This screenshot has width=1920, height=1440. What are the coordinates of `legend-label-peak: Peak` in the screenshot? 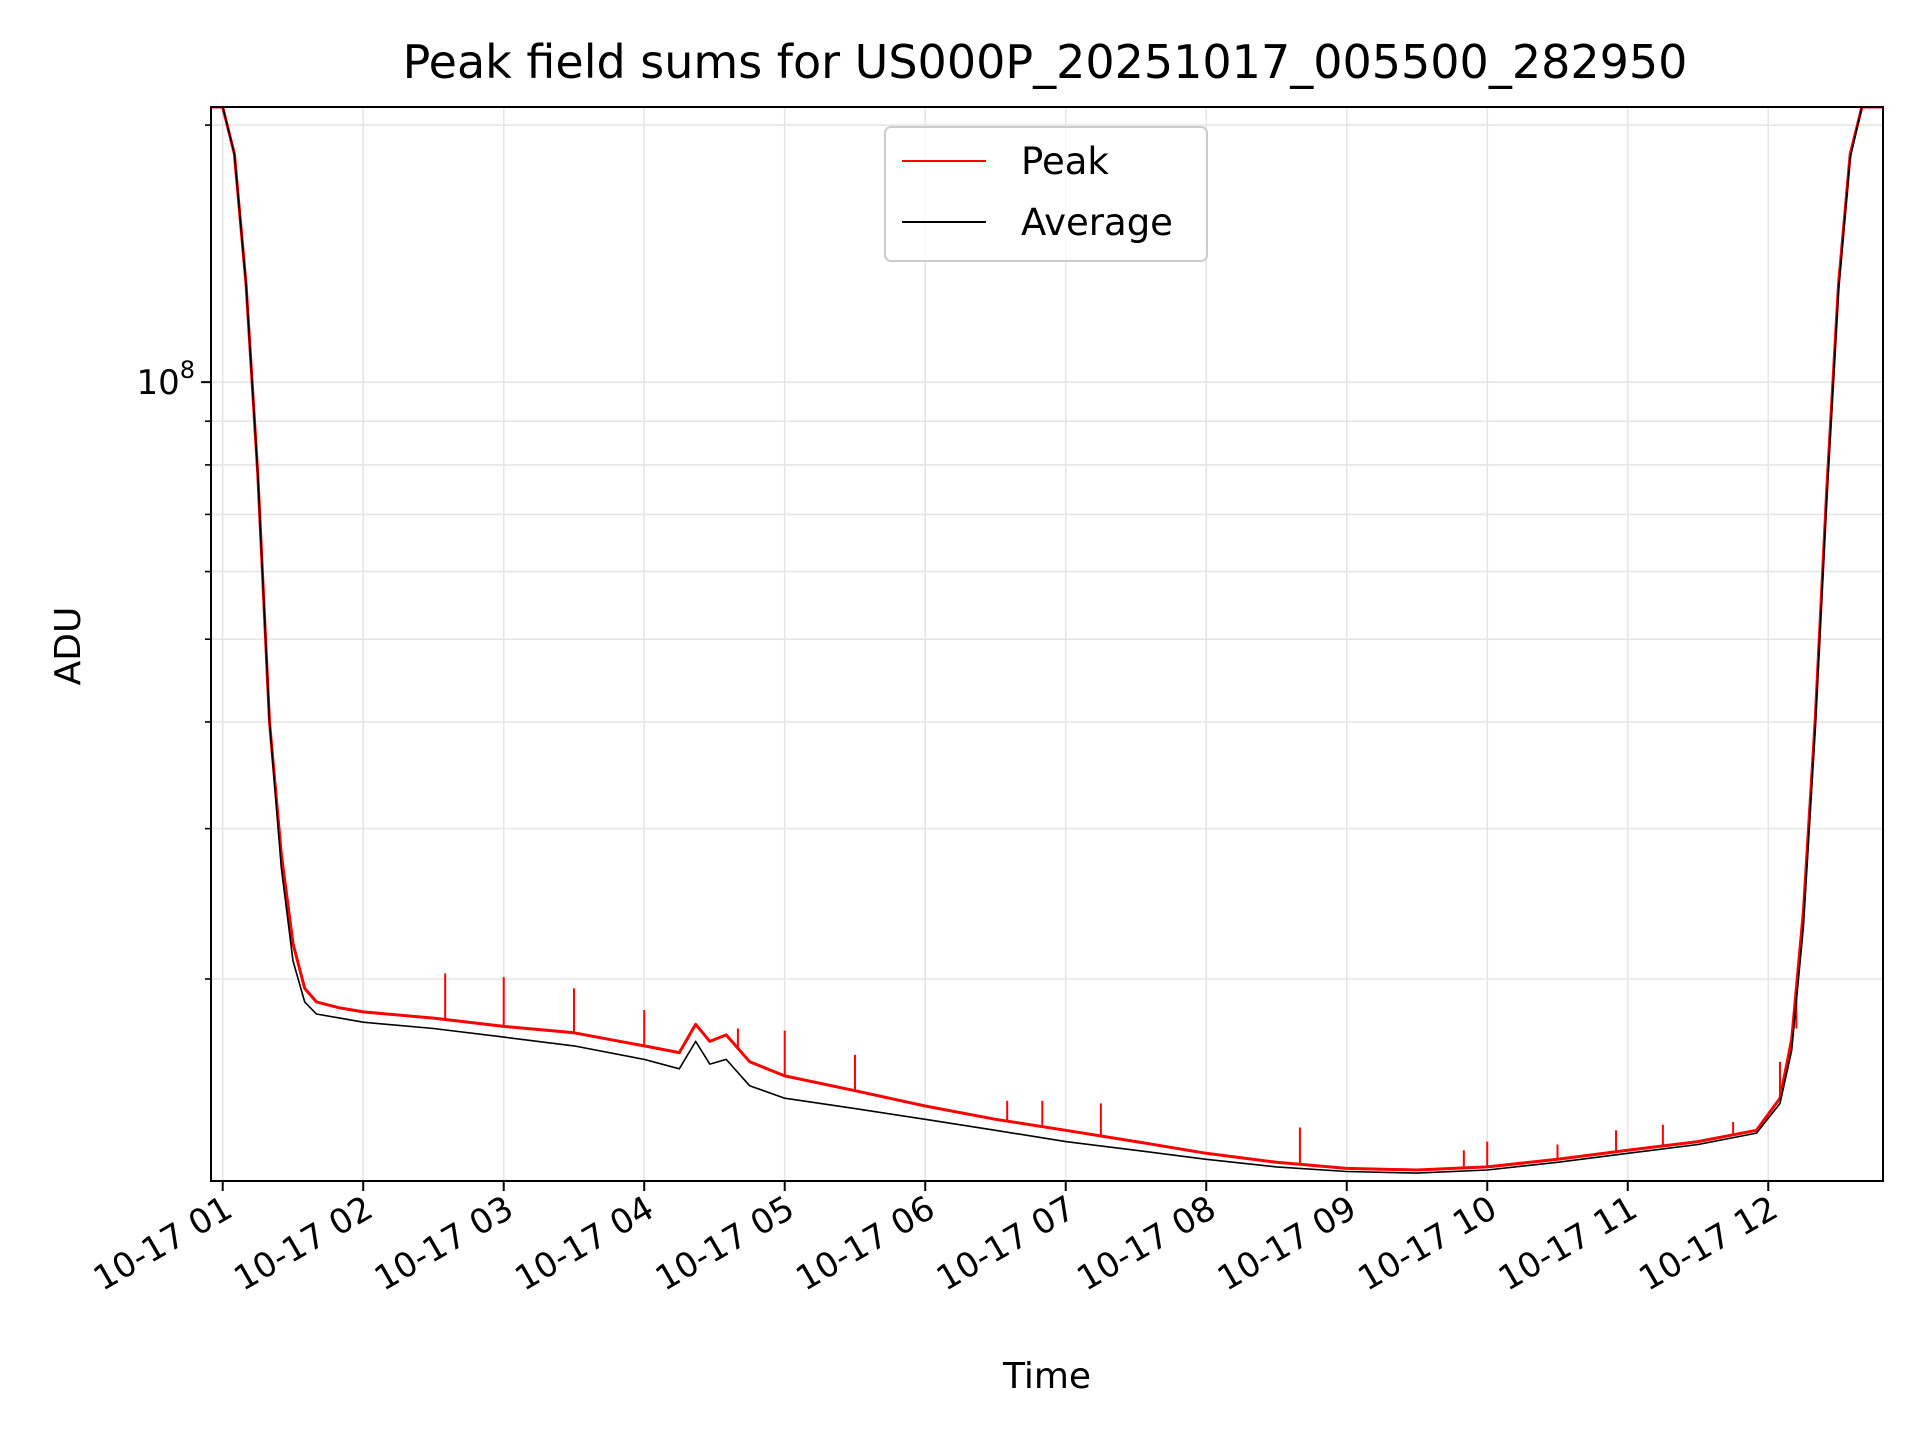 It's located at (1065, 161).